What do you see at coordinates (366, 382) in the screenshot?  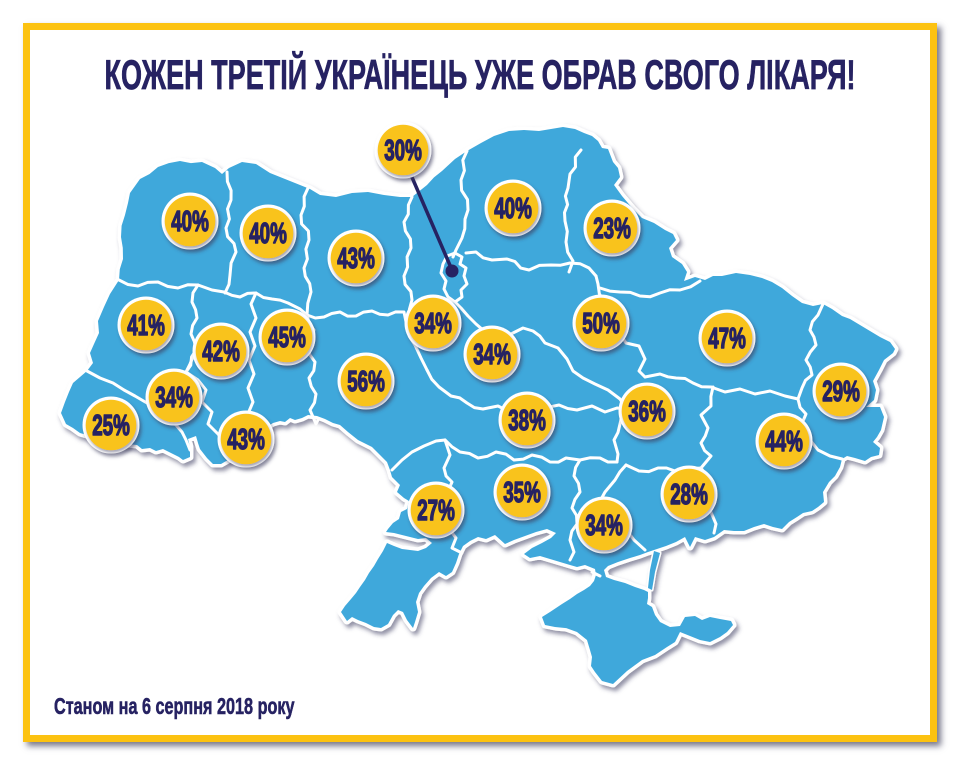 I see `svg-text: 56%` at bounding box center [366, 382].